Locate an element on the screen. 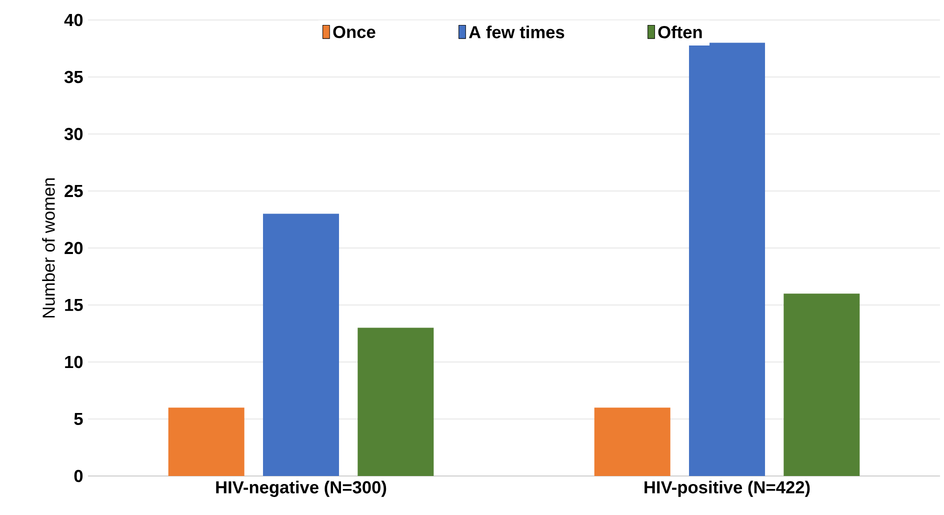 This screenshot has width=944, height=515. y-tick-label: 10 is located at coordinates (74, 362).